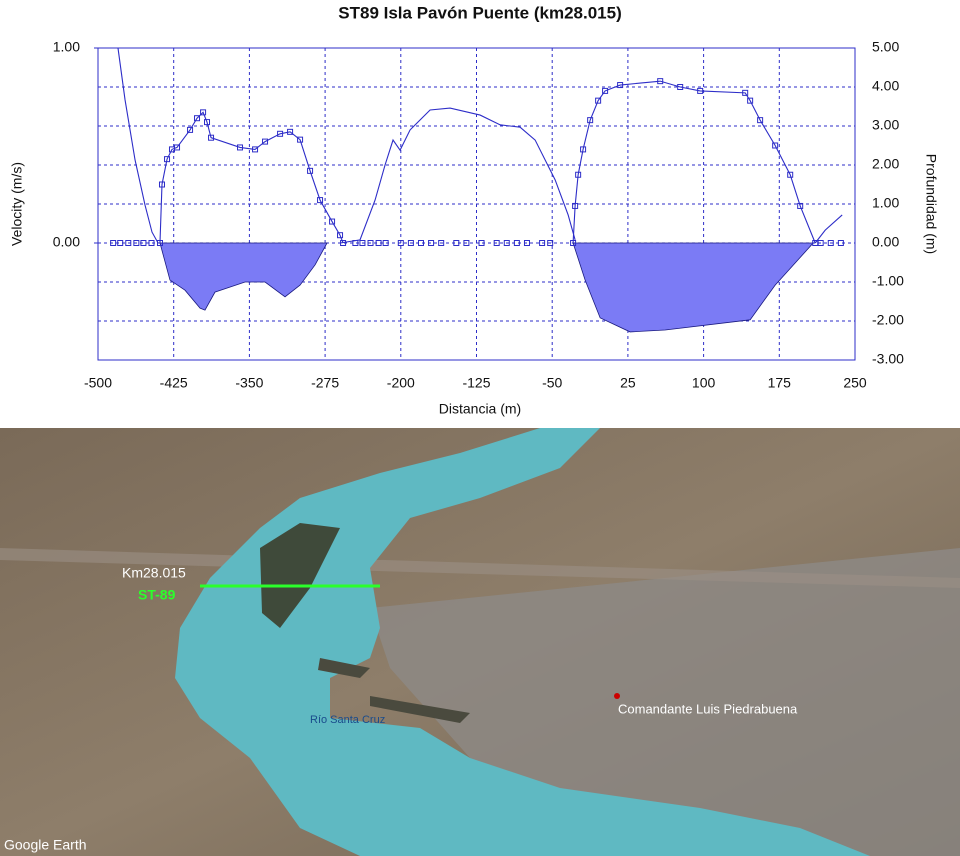 The image size is (960, 856). Describe the element at coordinates (479, 12) in the screenshot. I see `chart-title: ST89 Isla Pavón Puente (km28.015)` at that location.